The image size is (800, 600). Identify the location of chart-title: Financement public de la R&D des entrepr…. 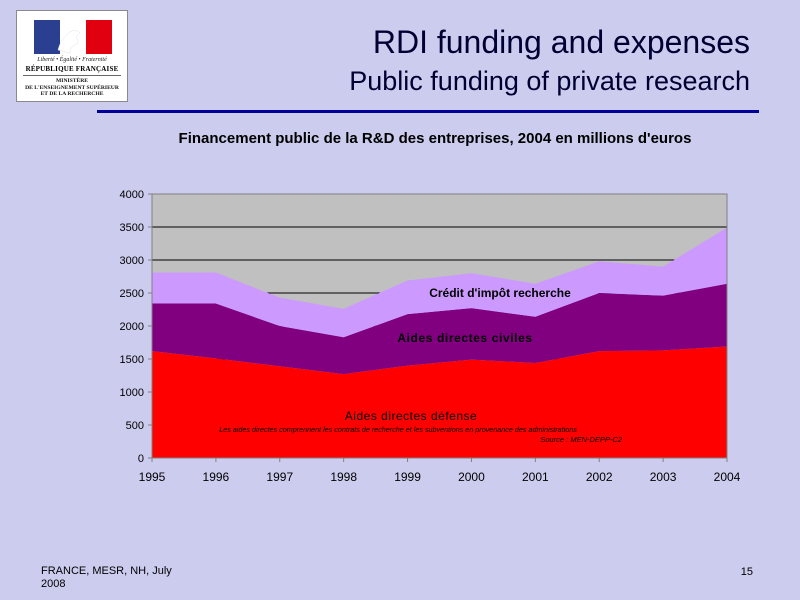
(435, 138).